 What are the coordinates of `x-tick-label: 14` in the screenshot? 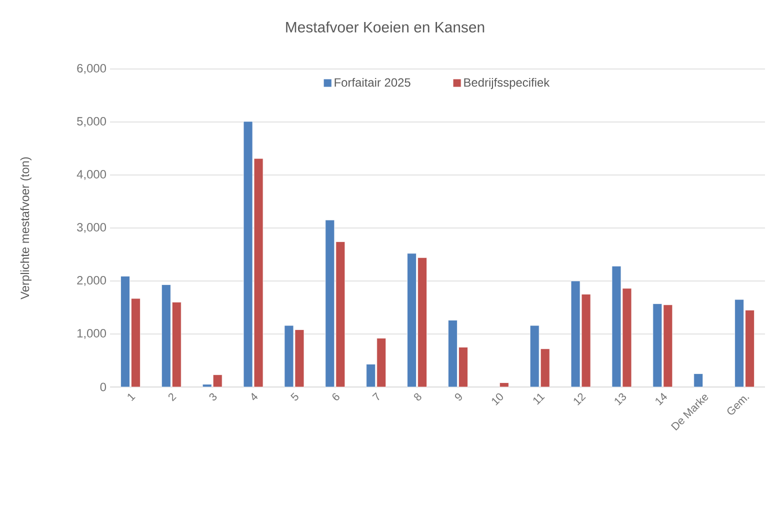 It's located at (662, 399).